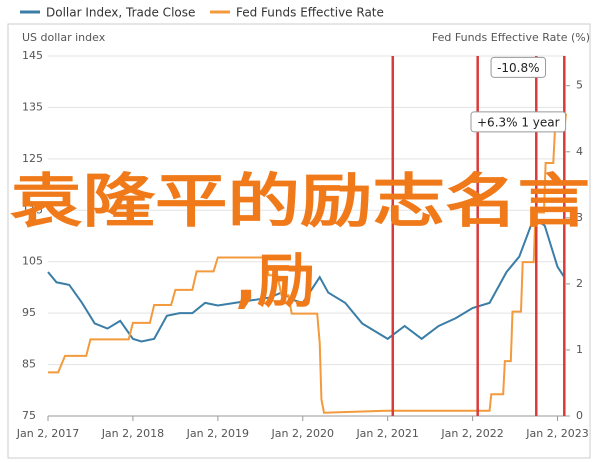  What do you see at coordinates (579, 151) in the screenshot?
I see `y2-tick-label: 4` at bounding box center [579, 151].